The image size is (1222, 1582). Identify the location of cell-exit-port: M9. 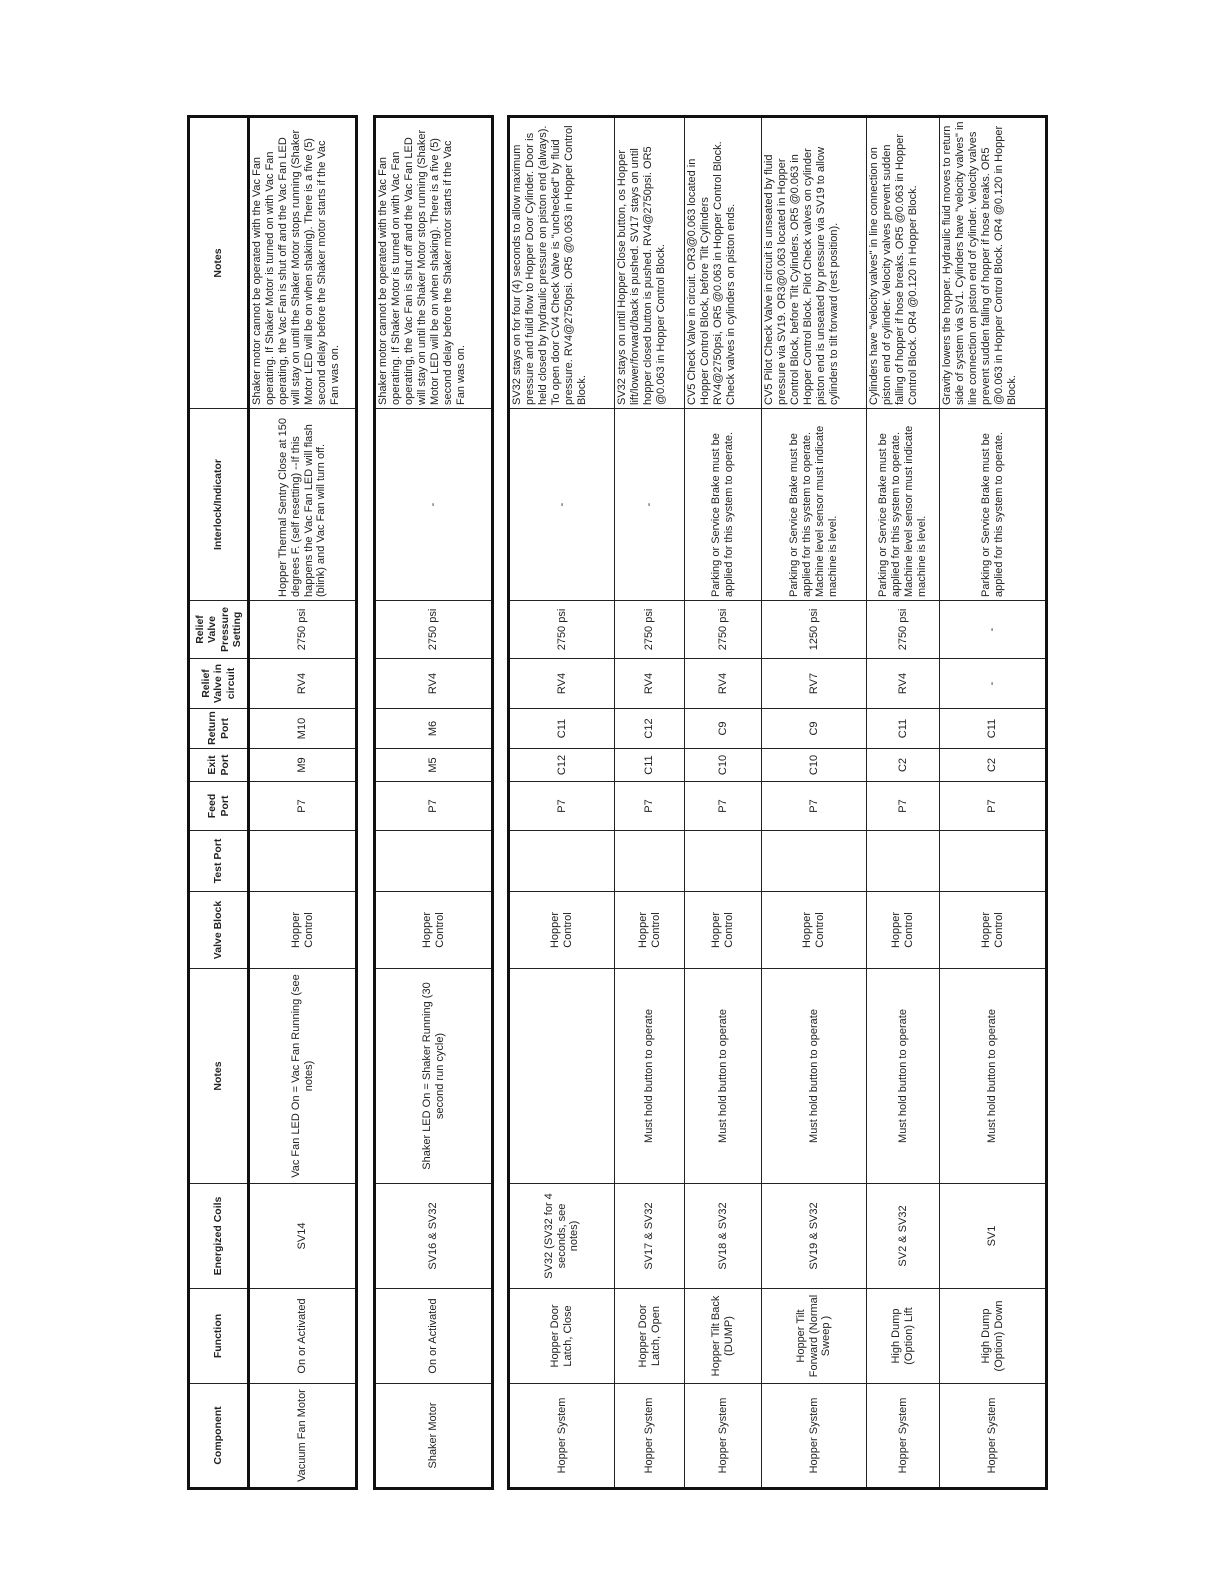
(302, 765).